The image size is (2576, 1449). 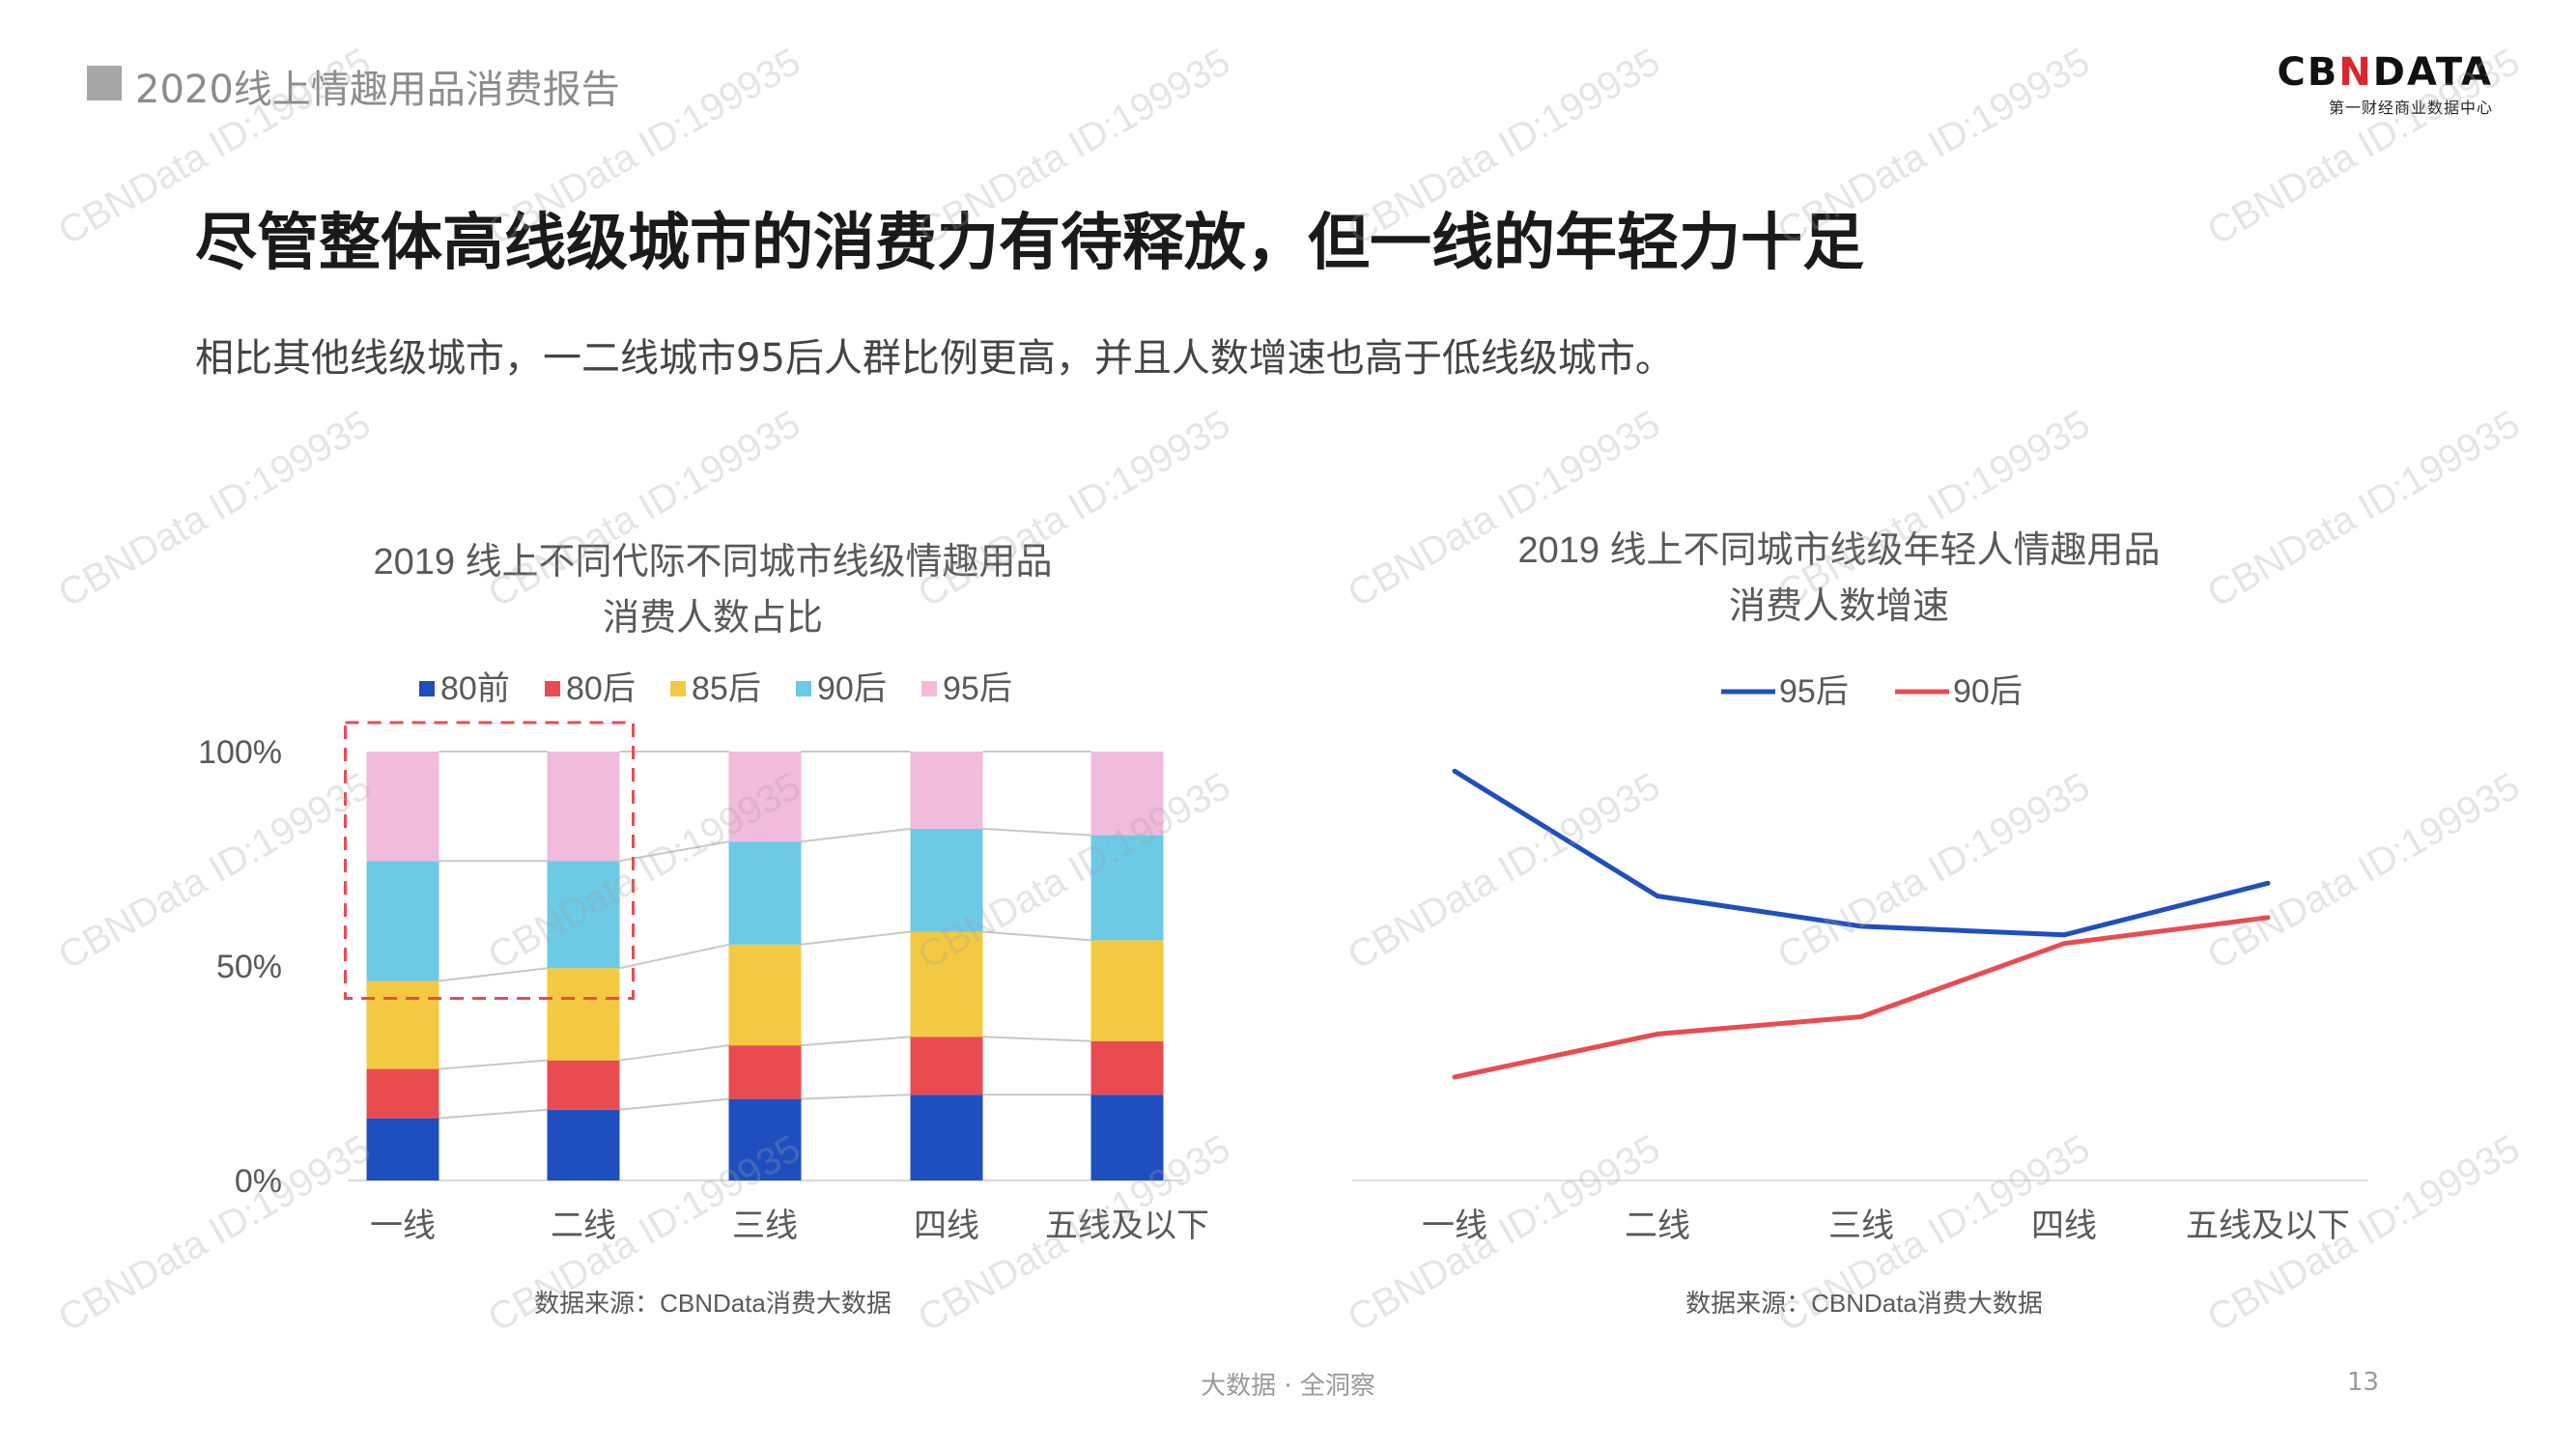 I want to click on header-square-marker, so click(x=104, y=83).